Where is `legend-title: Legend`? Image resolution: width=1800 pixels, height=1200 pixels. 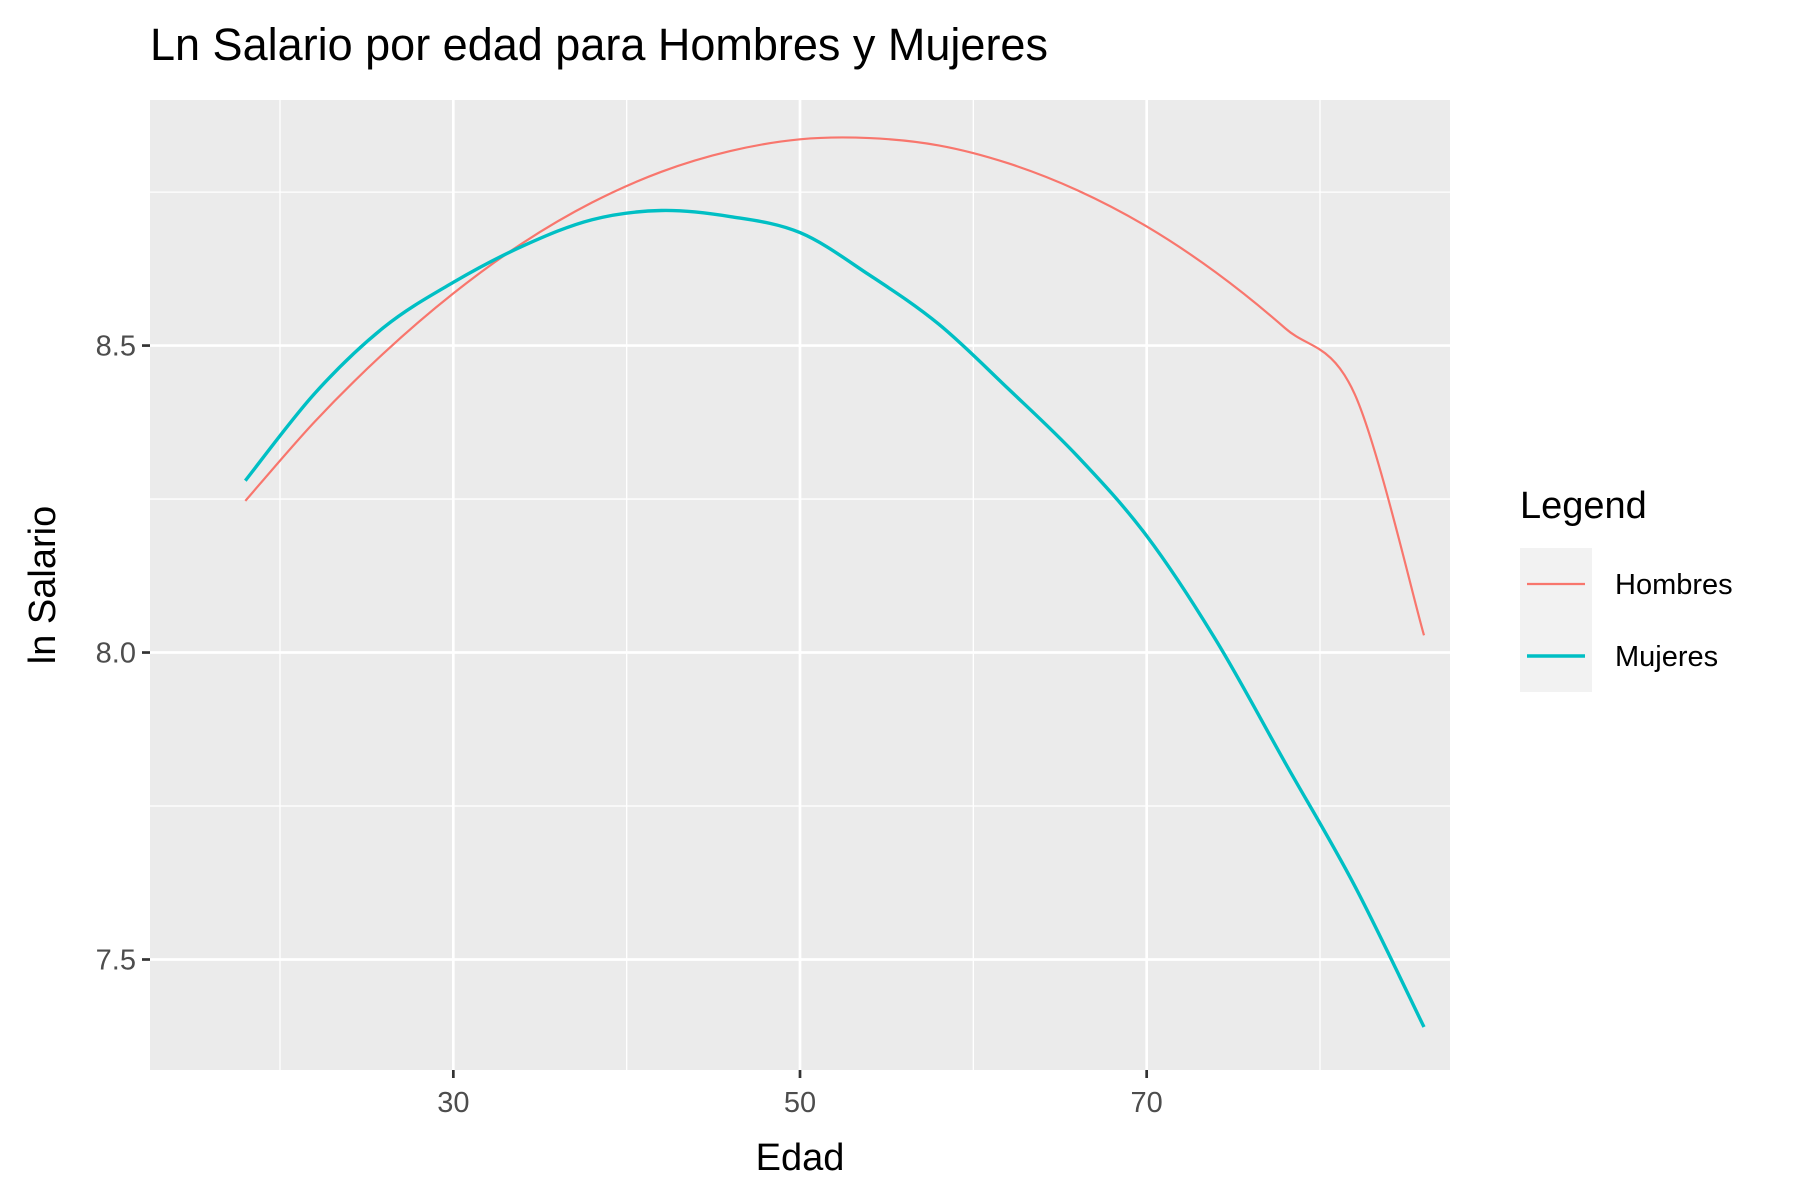
legend-title: Legend is located at coordinates (1583, 506).